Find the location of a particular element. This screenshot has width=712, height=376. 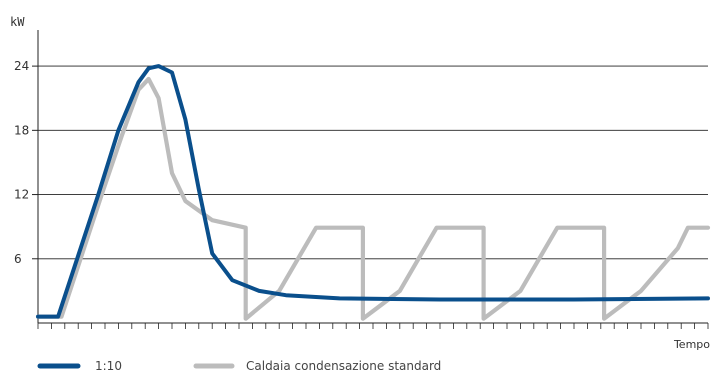

x-axis-label: Tempo is located at coordinates (691, 344).